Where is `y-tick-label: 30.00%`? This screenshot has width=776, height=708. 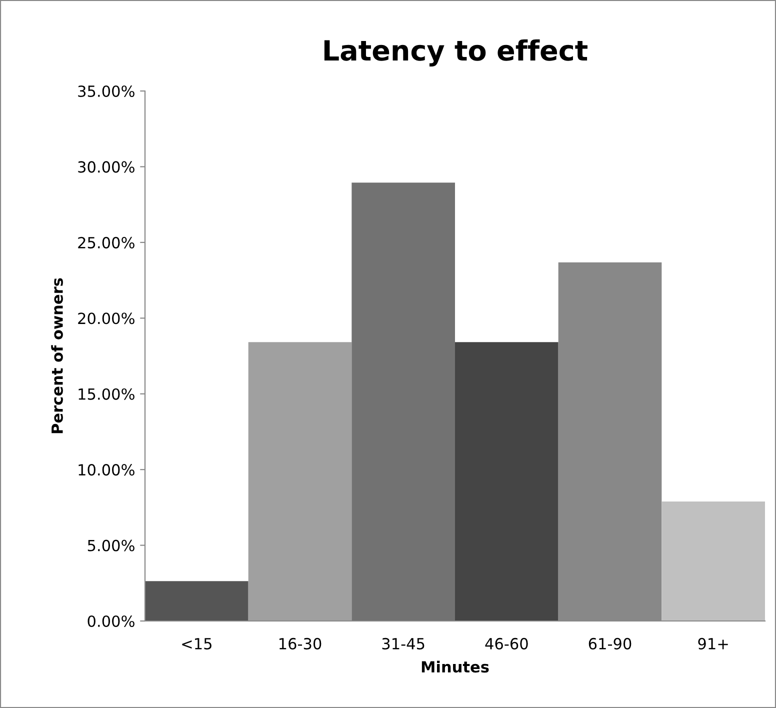 y-tick-label: 30.00% is located at coordinates (106, 167).